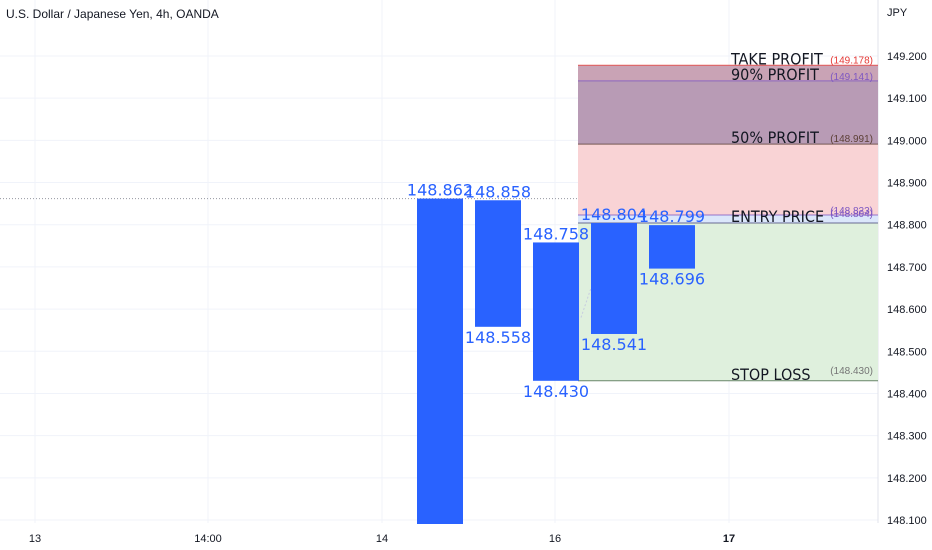  Describe the element at coordinates (728, 112) in the screenshot. I see `zone-90-profit` at that location.